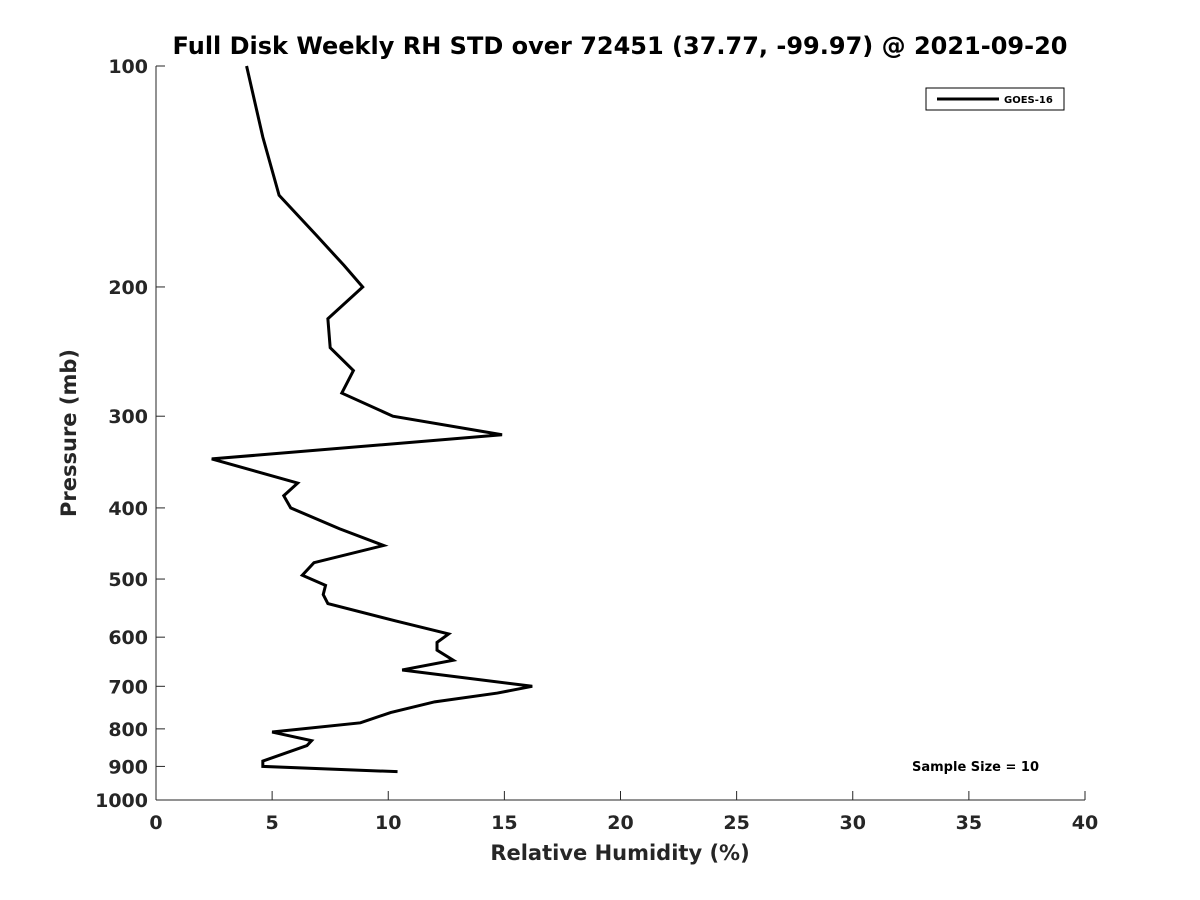  I want to click on x-axis: 0 5 10 15 20 25 30 35 40, so click(623, 812).